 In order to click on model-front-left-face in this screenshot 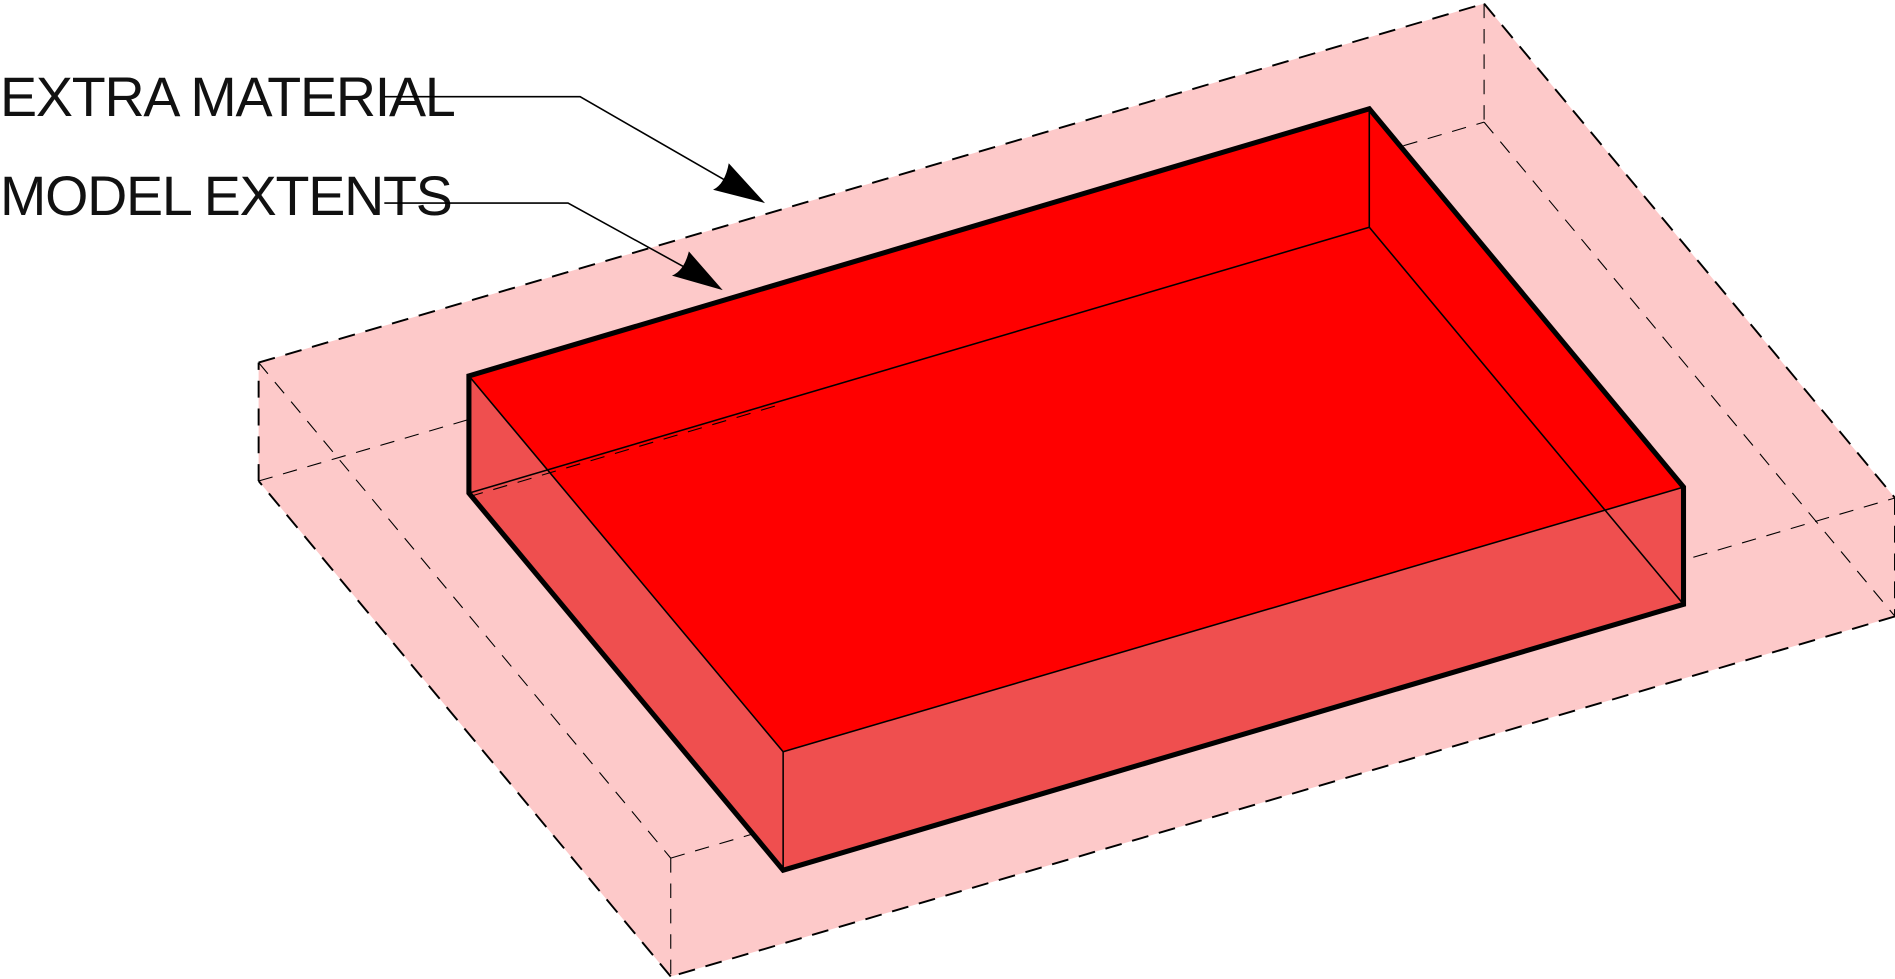, I will do `click(626, 623)`.